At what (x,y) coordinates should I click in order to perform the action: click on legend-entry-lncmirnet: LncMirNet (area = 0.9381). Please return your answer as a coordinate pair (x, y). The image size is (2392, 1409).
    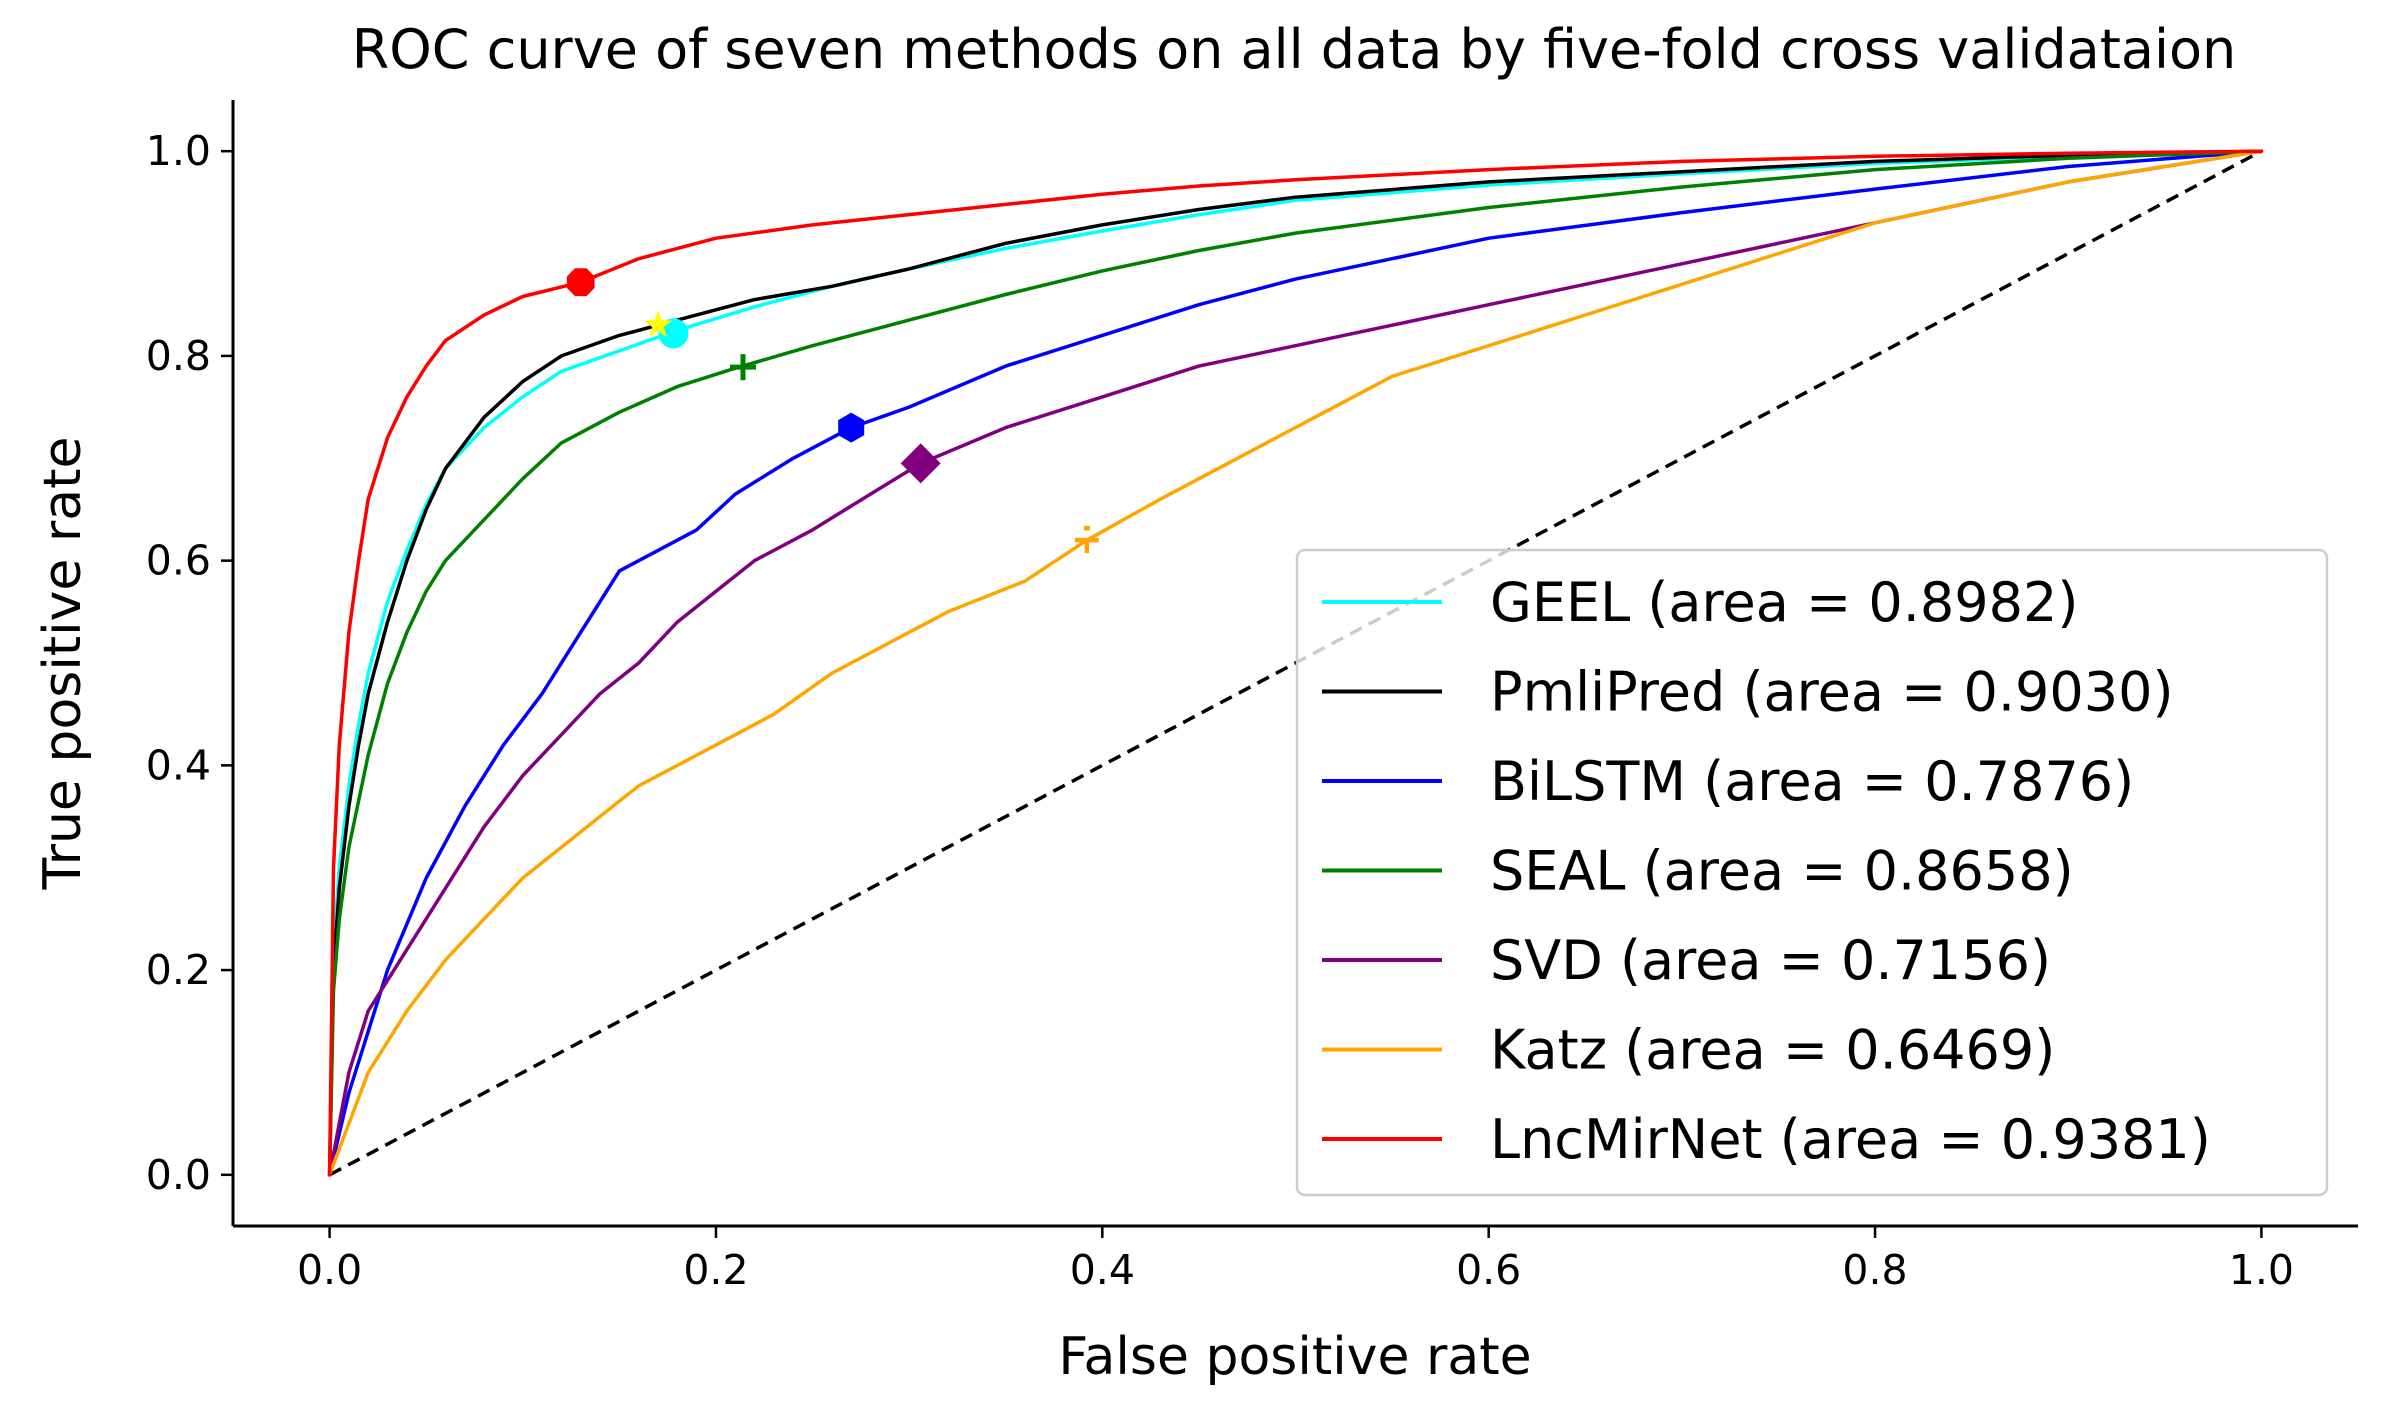
    Looking at the image, I should click on (1766, 1139).